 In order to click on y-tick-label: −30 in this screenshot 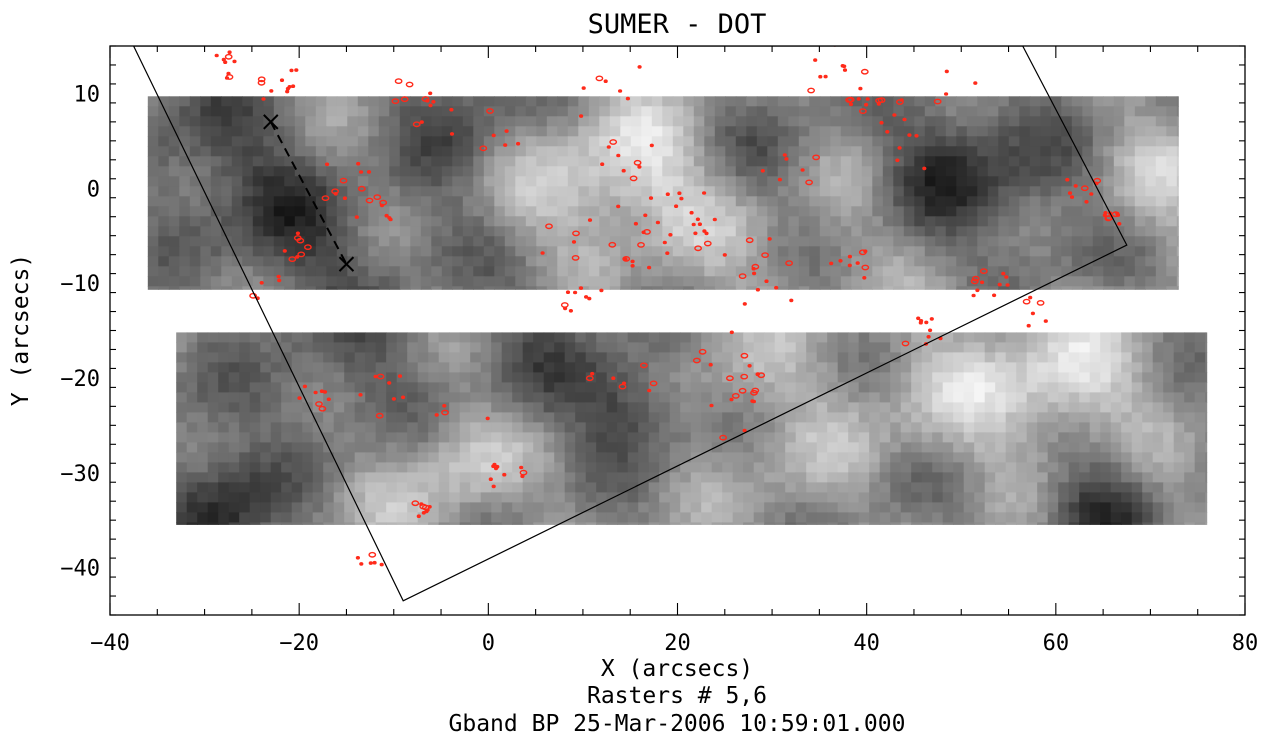, I will do `click(80, 474)`.